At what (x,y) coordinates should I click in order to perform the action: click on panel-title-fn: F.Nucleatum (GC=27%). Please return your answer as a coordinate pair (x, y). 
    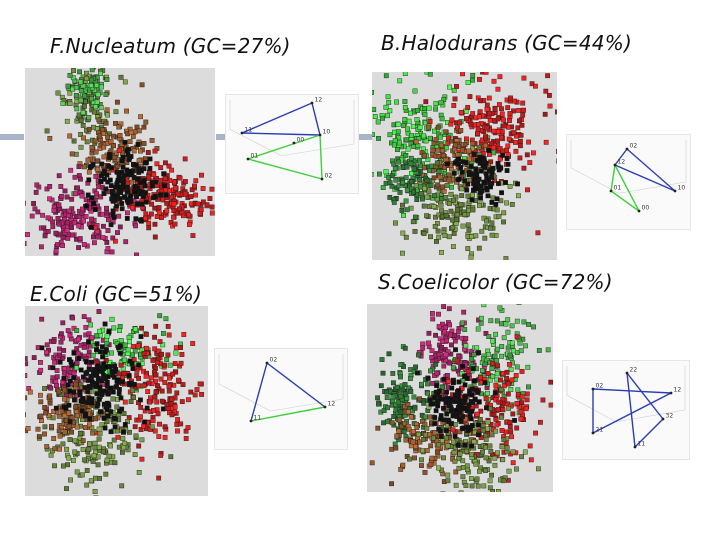
    Looking at the image, I should click on (170, 46).